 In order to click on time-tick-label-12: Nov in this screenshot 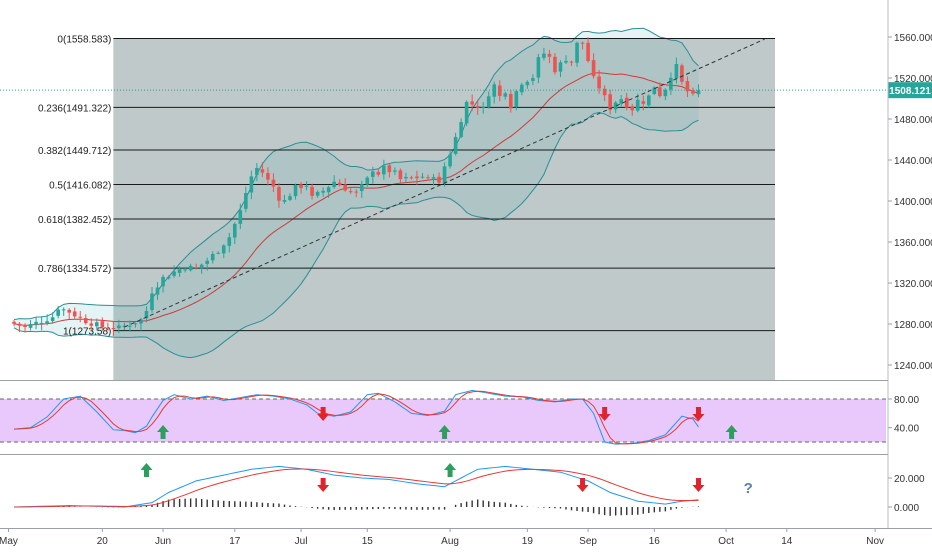, I will do `click(875, 541)`.